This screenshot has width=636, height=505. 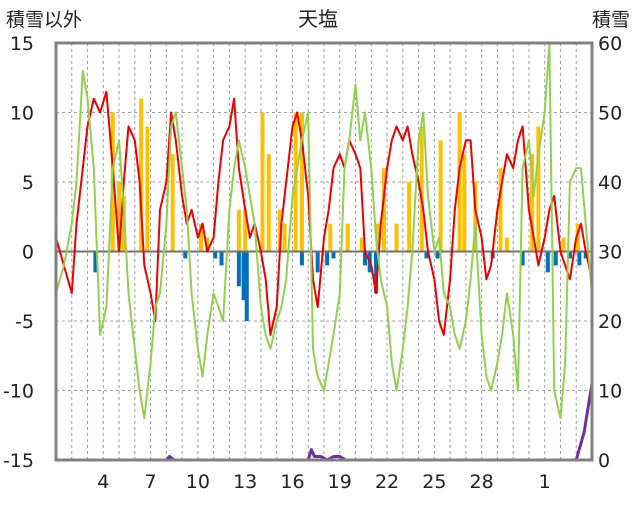 I want to click on x-tick-label: 25, so click(x=434, y=482).